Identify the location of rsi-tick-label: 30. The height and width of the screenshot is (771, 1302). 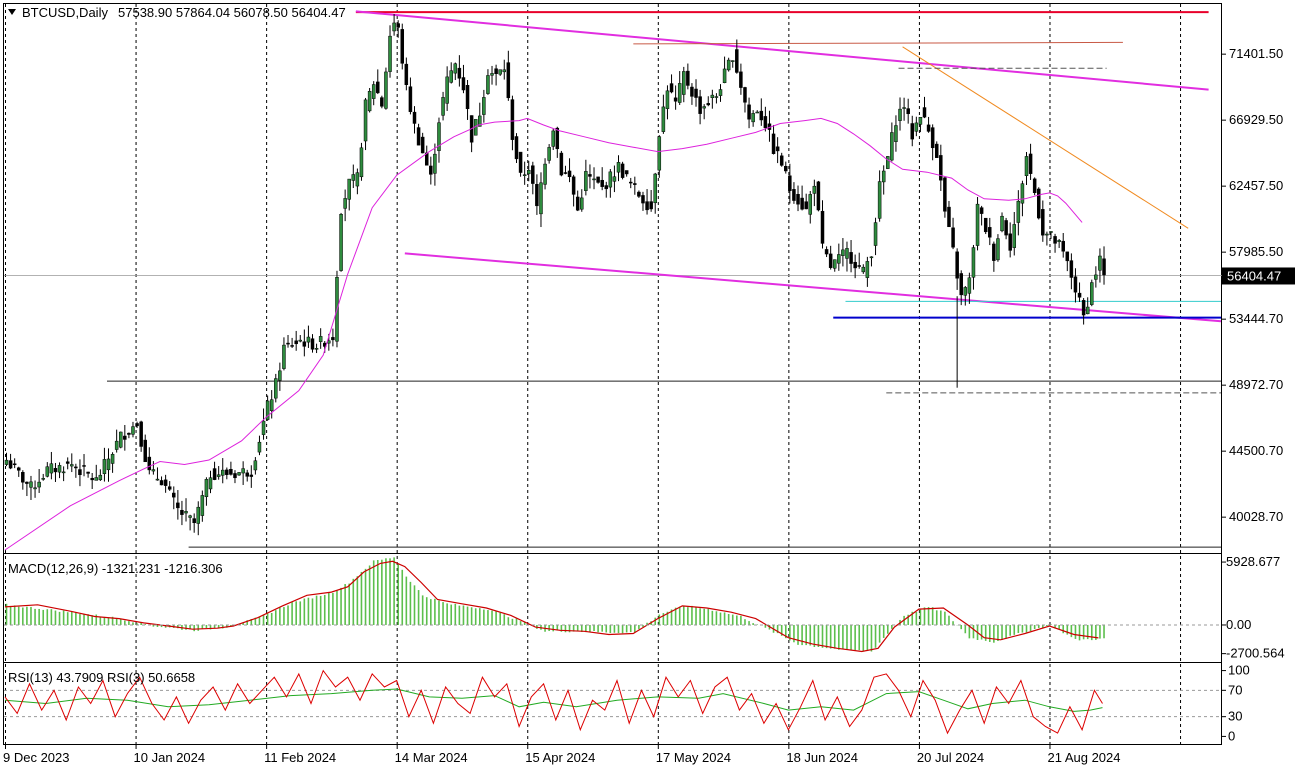
(1235, 716).